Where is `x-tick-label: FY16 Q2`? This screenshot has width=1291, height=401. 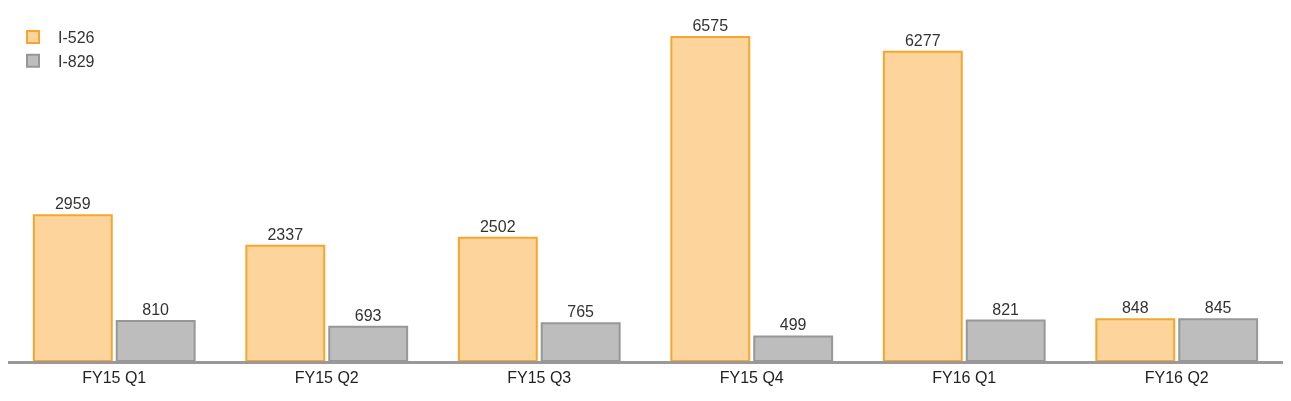
x-tick-label: FY16 Q2 is located at coordinates (1176, 378).